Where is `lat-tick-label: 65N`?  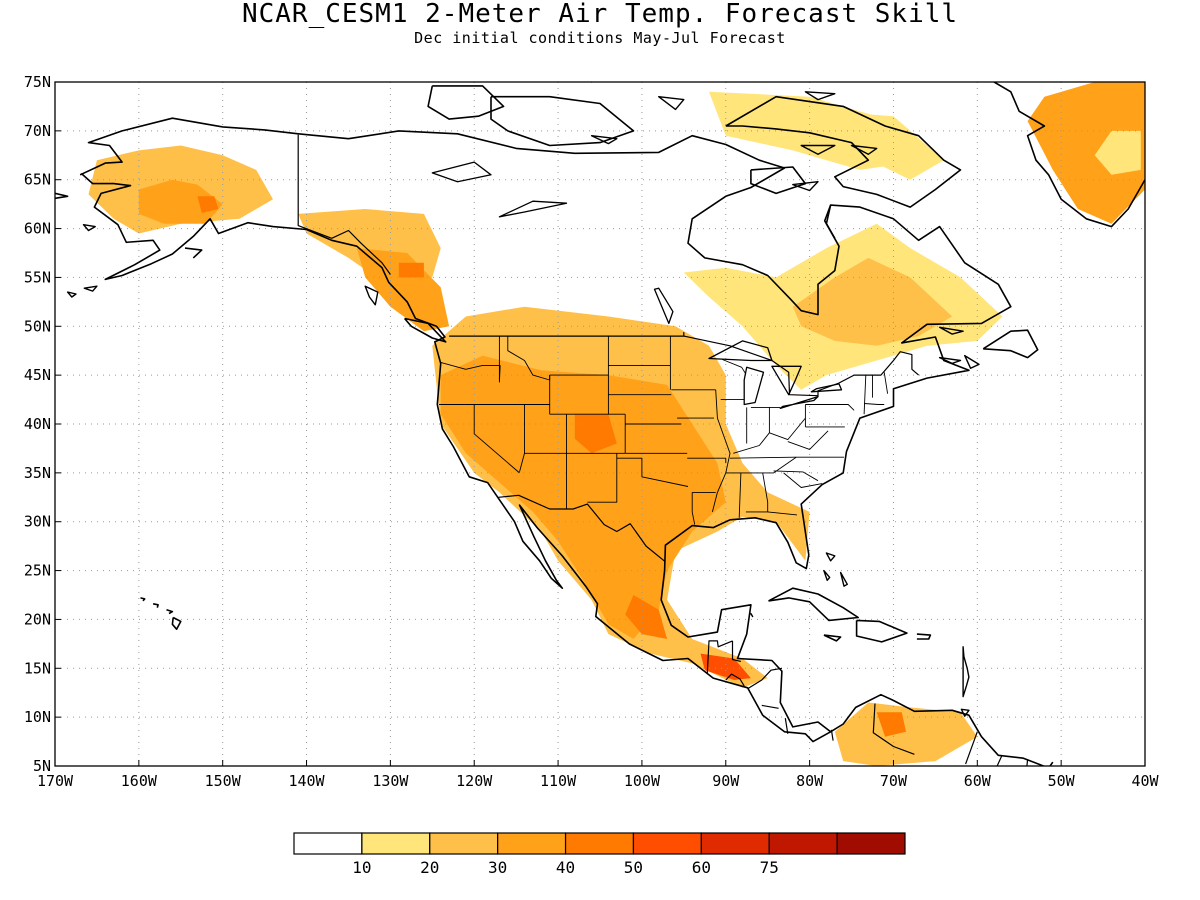
lat-tick-label: 65N is located at coordinates (37, 180).